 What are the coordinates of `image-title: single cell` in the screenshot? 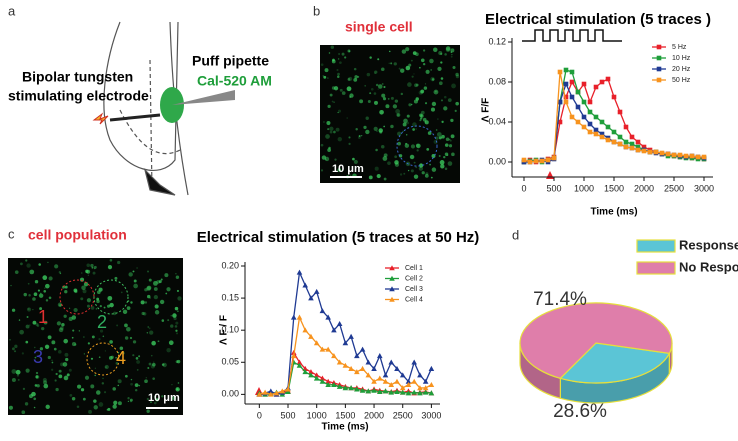 It's located at (379, 27).